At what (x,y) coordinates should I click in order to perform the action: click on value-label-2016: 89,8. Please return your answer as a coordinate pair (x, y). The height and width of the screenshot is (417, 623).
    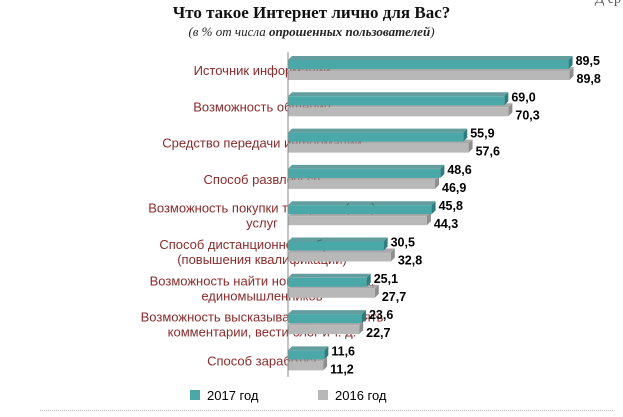
    Looking at the image, I should click on (589, 79).